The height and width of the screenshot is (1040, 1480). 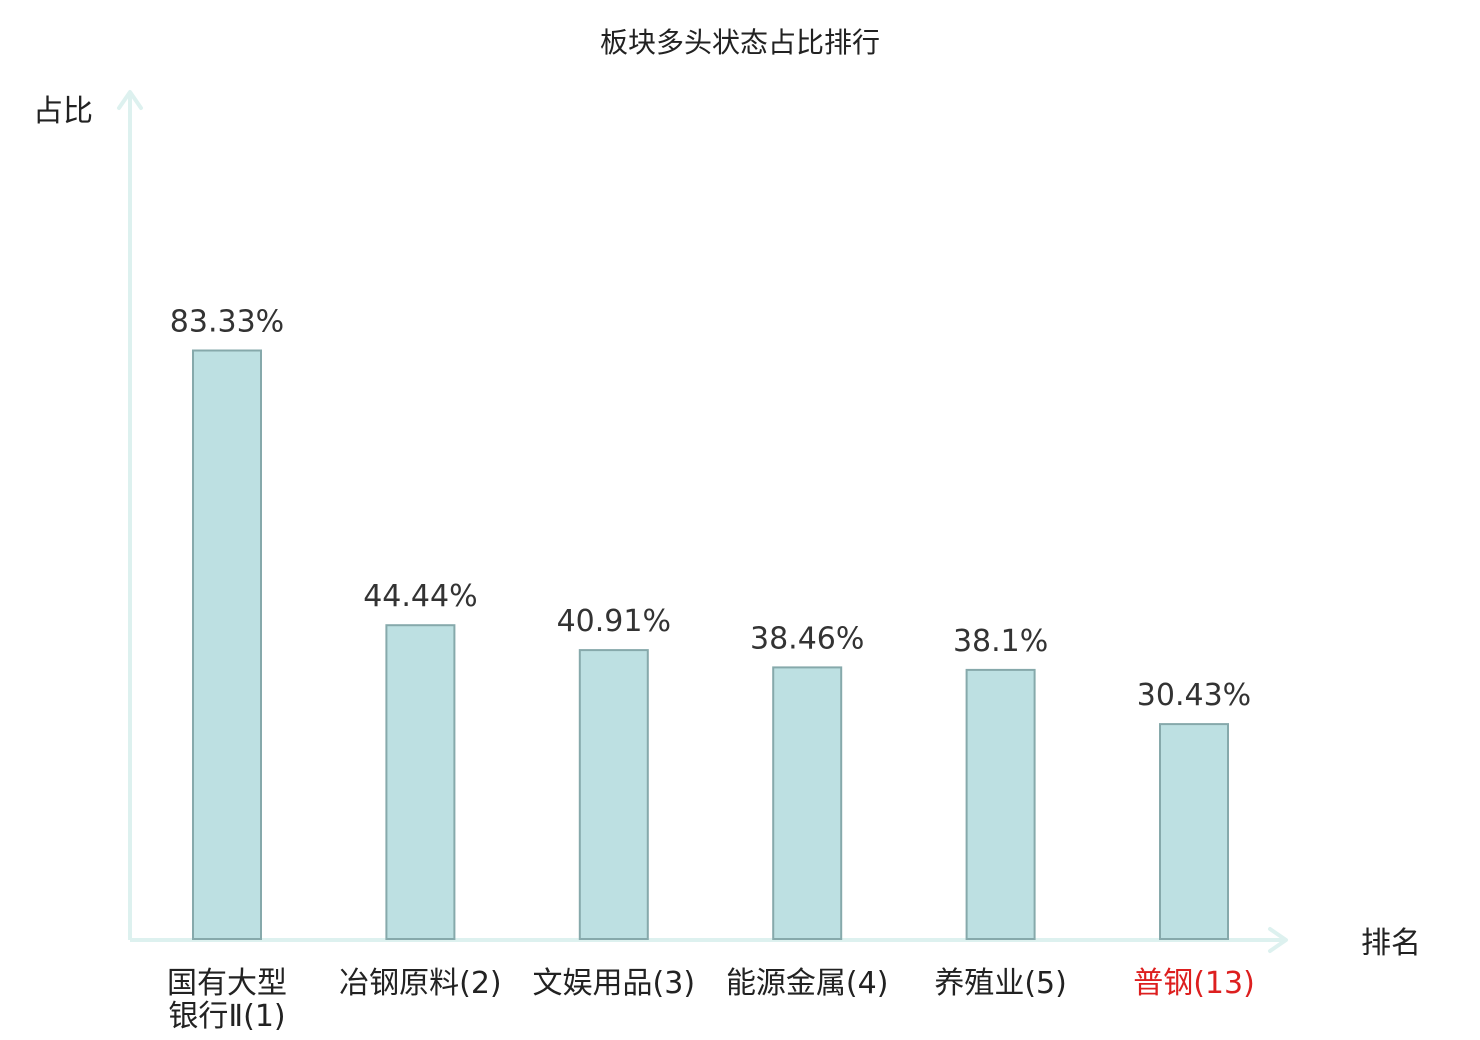 What do you see at coordinates (227, 322) in the screenshot?
I see `bar-value-label: 83.33%` at bounding box center [227, 322].